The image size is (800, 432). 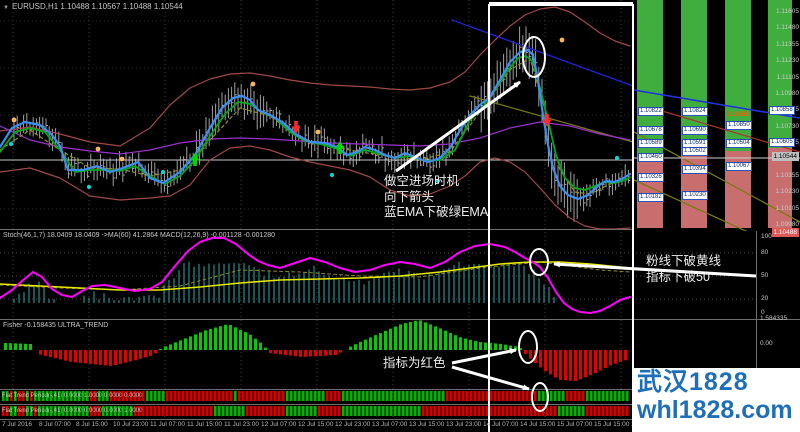 What do you see at coordinates (766, 343) in the screenshot?
I see `fisher-scale-label: 0.00` at bounding box center [766, 343].